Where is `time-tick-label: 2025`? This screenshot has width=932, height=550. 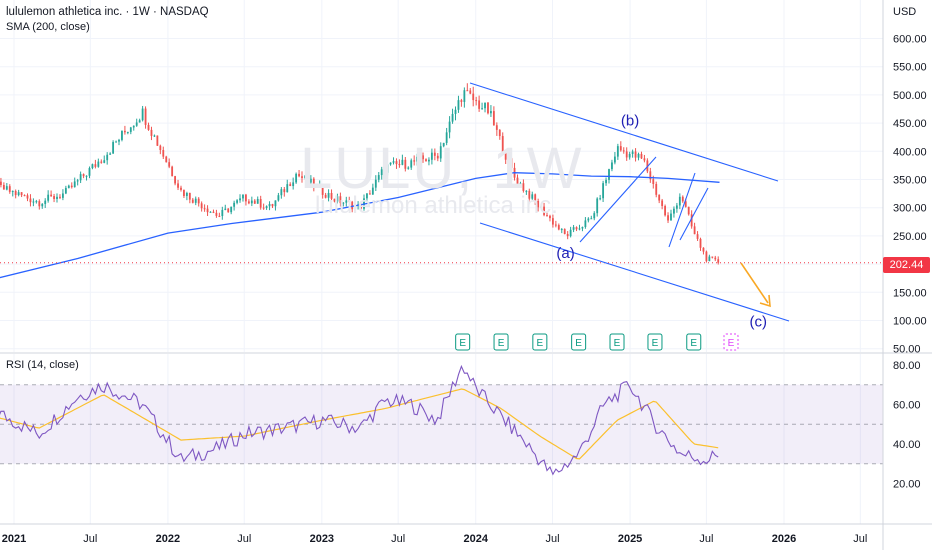
time-tick-label: 2025 is located at coordinates (630, 539).